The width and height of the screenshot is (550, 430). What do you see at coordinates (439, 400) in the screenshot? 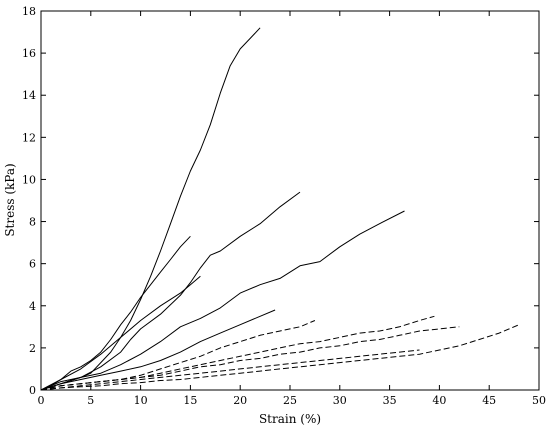
I see `x-tick-label: 40` at bounding box center [439, 400].